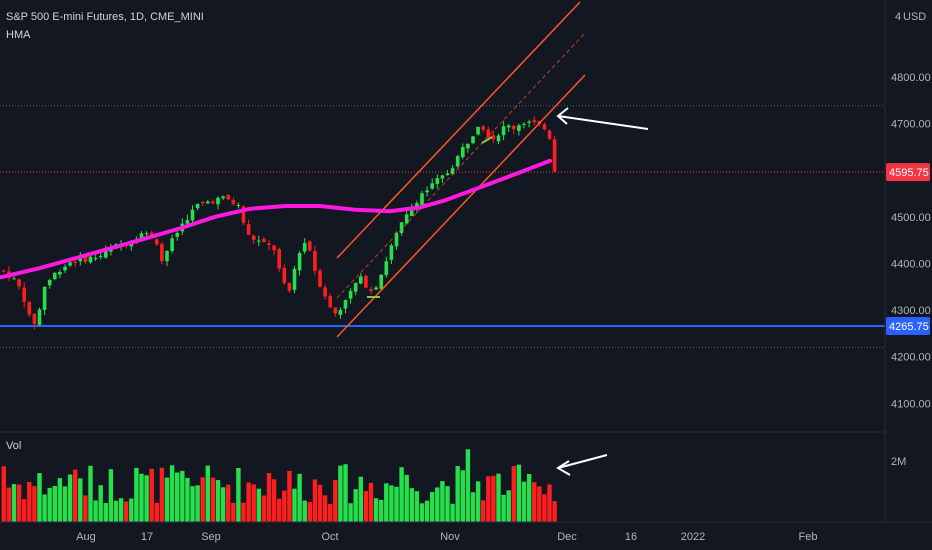 The height and width of the screenshot is (550, 932). What do you see at coordinates (329, 537) in the screenshot?
I see `x-tick-label: Oct` at bounding box center [329, 537].